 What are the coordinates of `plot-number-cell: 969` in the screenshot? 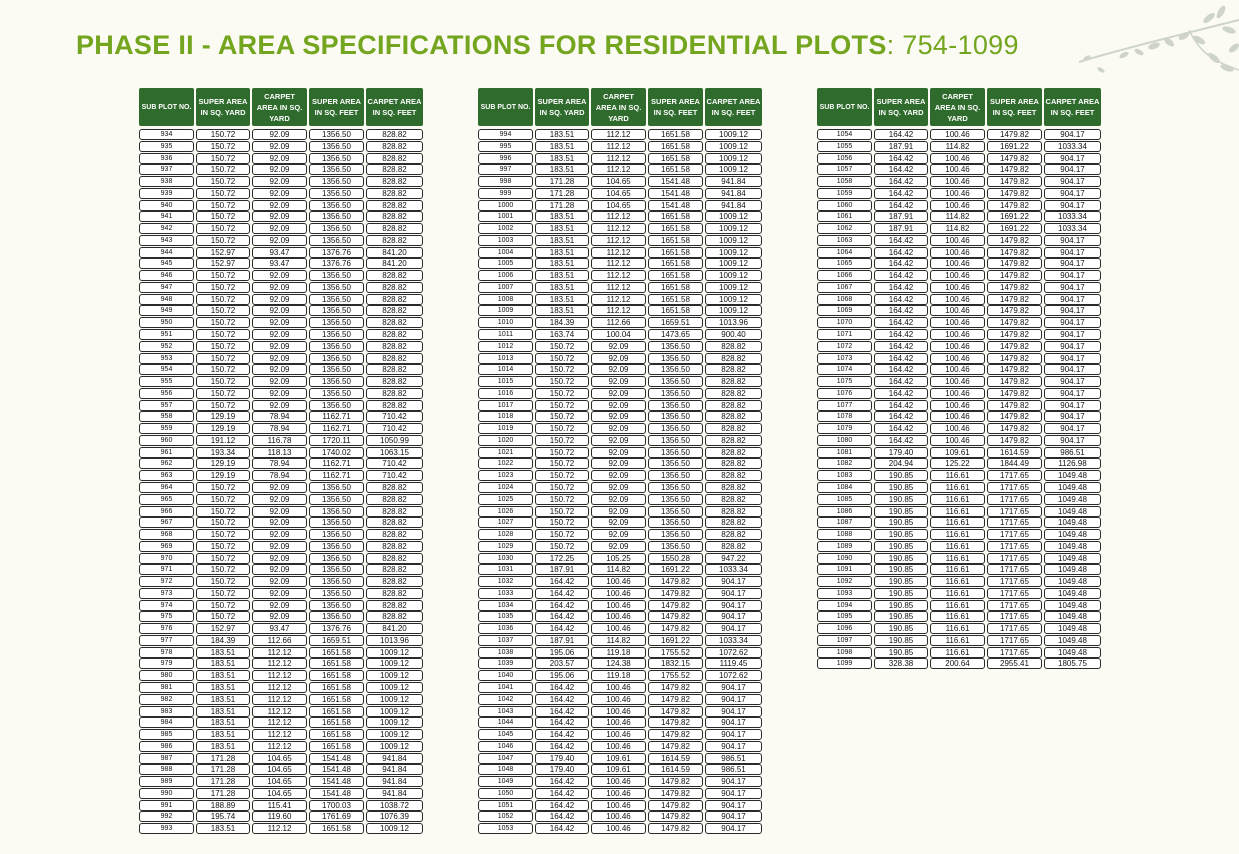 It's located at (166, 546).